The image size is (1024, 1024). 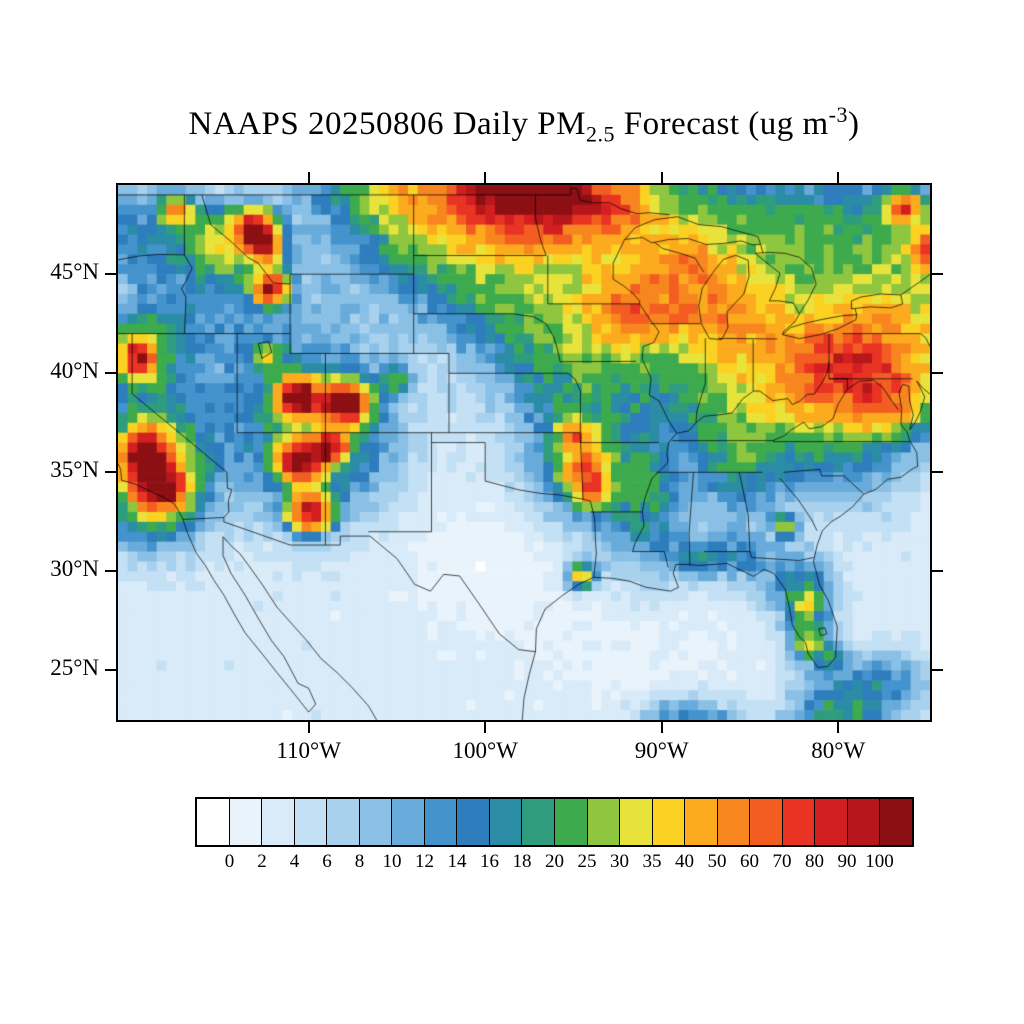 What do you see at coordinates (74, 272) in the screenshot?
I see `y-tick-label: 45°N` at bounding box center [74, 272].